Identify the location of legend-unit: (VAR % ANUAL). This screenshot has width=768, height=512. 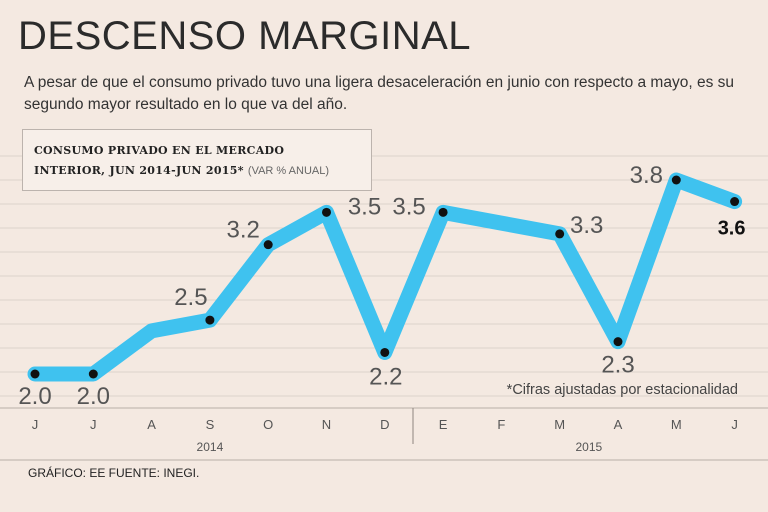
(288, 171).